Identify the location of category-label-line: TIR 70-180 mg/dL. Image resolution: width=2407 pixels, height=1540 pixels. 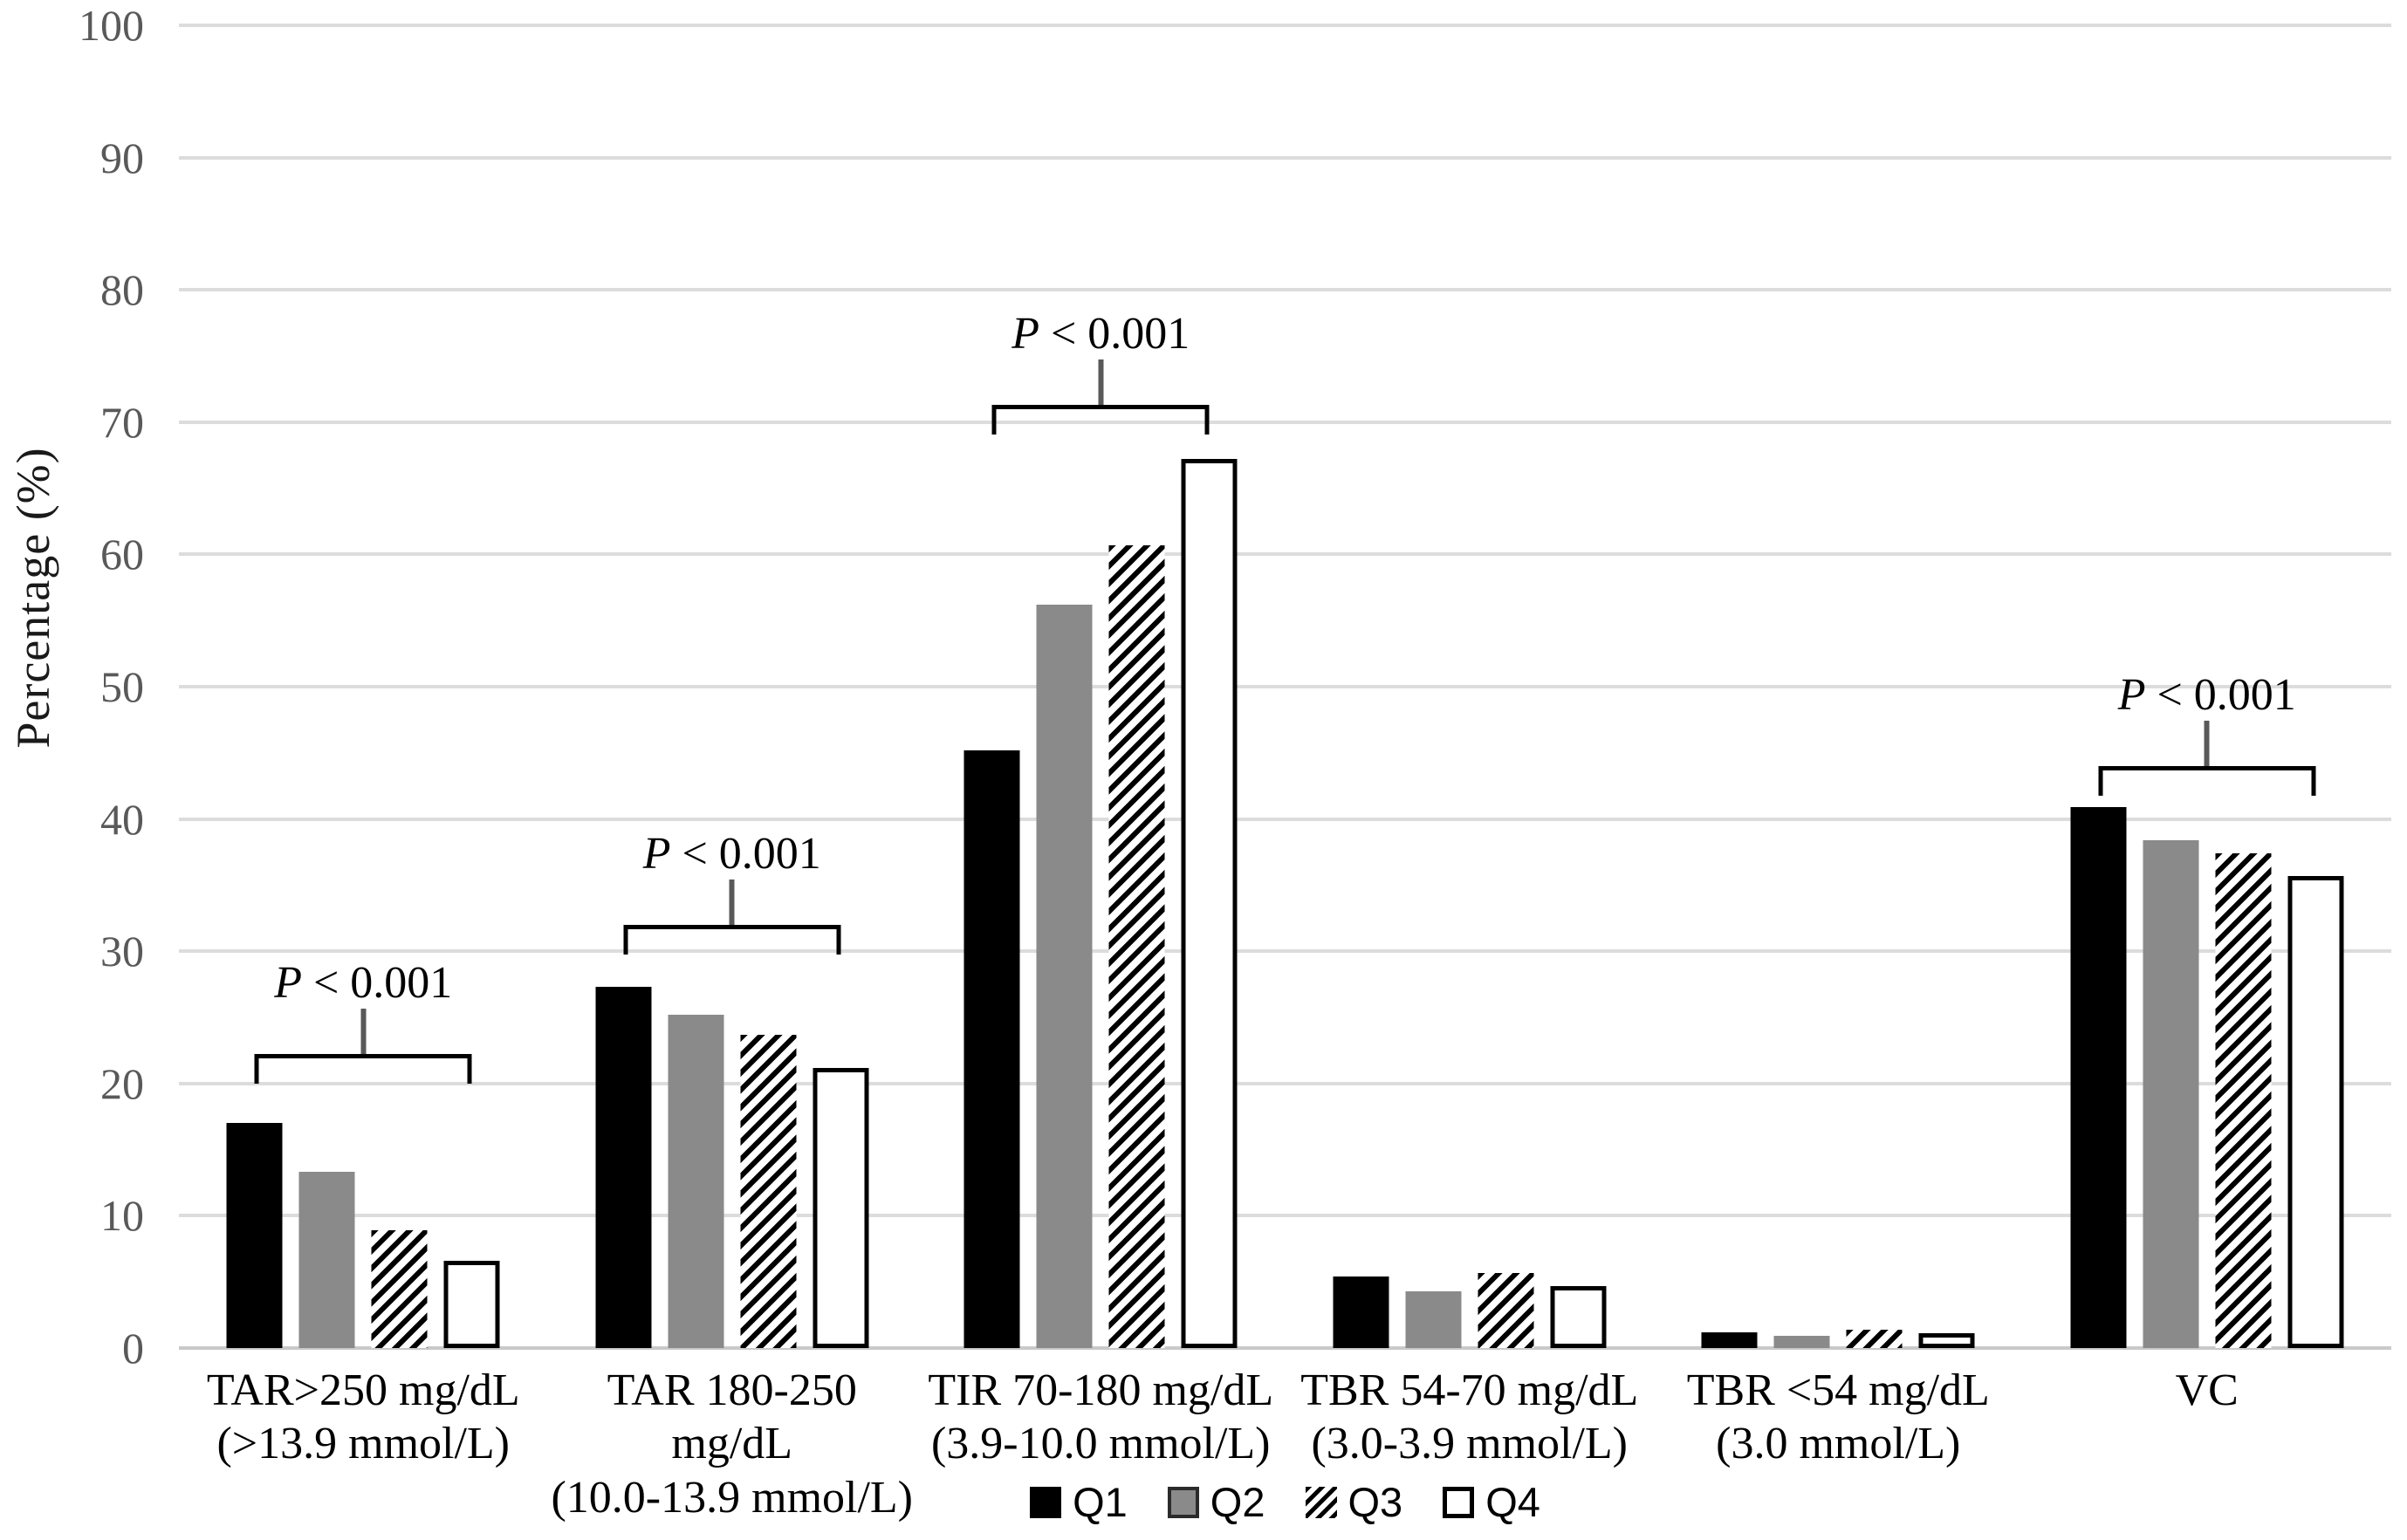
(1101, 1390).